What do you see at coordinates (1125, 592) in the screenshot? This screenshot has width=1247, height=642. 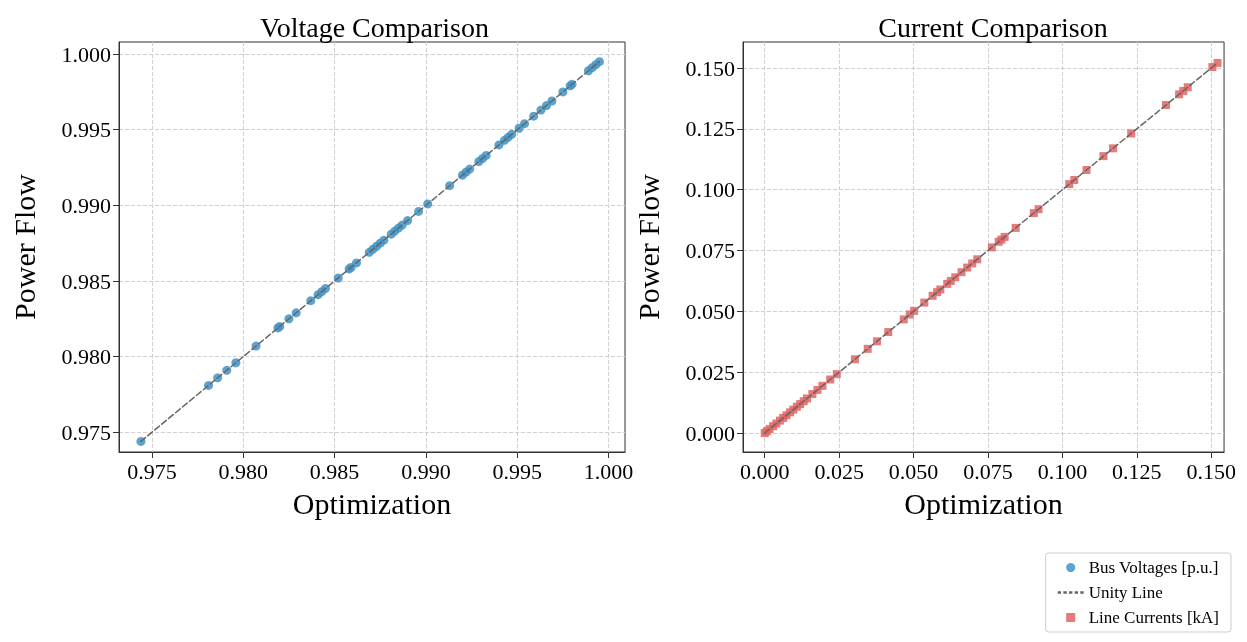 I see `legend-label: Unity Line` at bounding box center [1125, 592].